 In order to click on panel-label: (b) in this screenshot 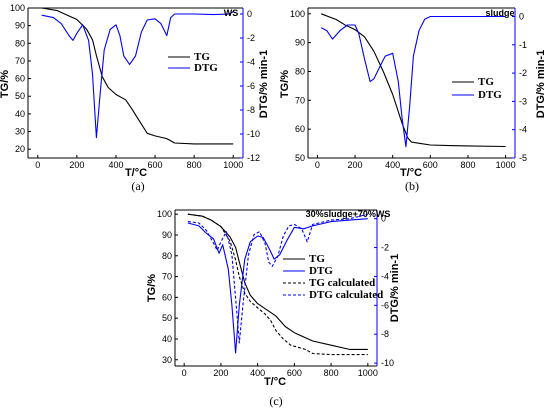, I will do `click(412, 186)`.